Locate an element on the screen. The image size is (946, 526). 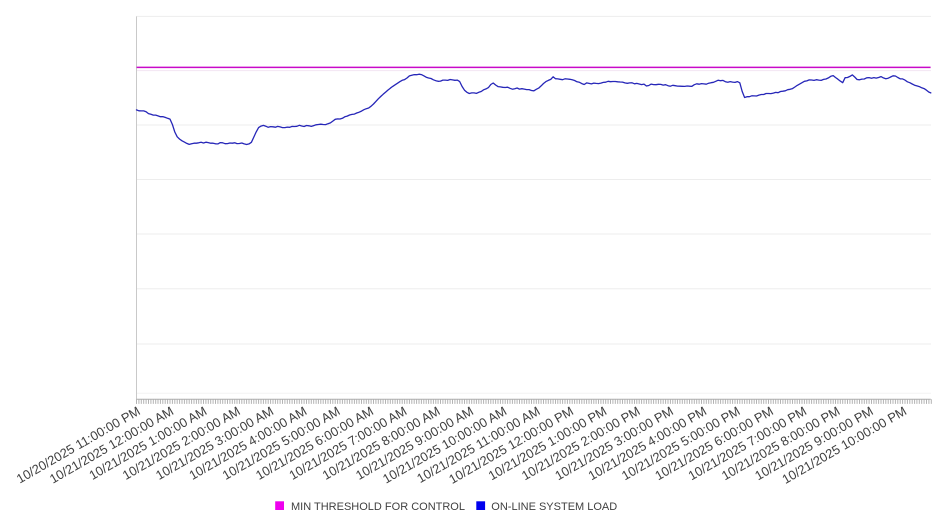
svg-text: ON-LINE SYSTEM LOAD is located at coordinates (554, 507).